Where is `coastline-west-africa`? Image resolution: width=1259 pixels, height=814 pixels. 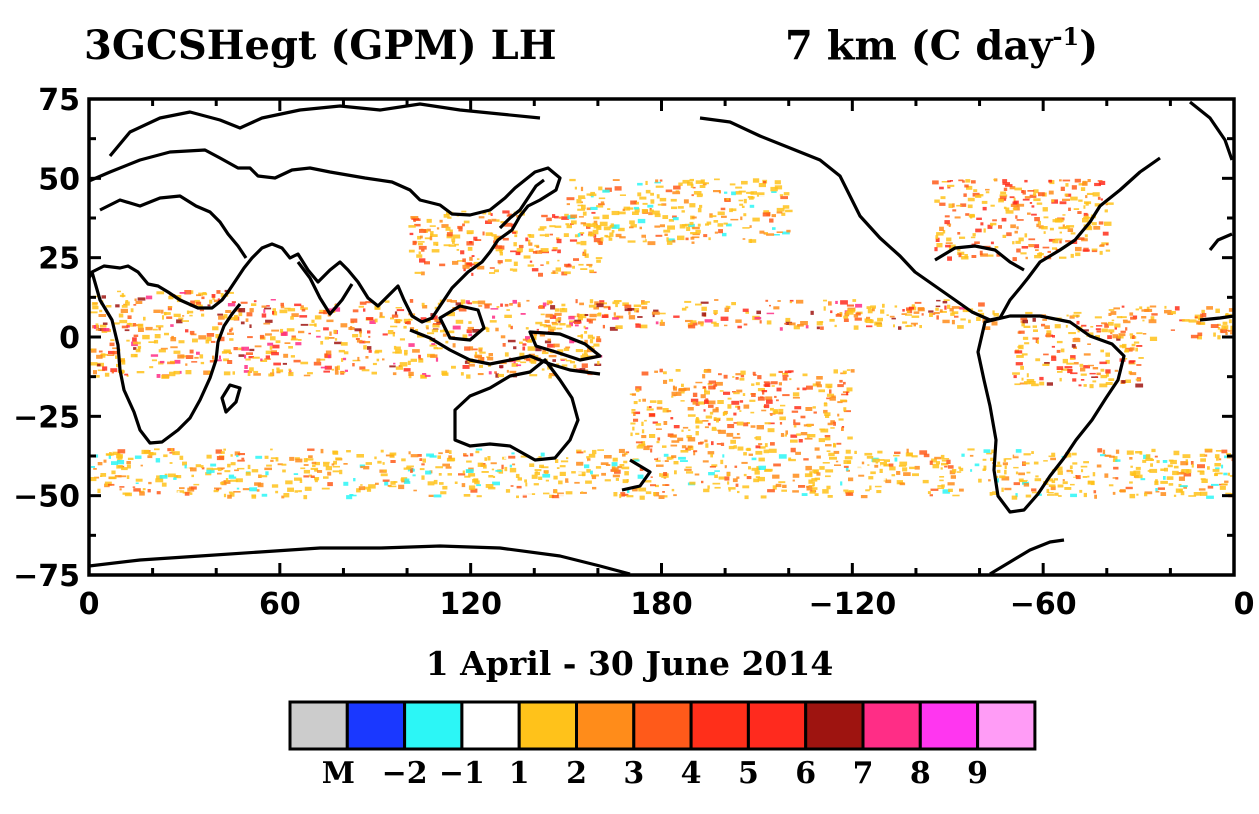 coastline-west-africa is located at coordinates (1216, 277).